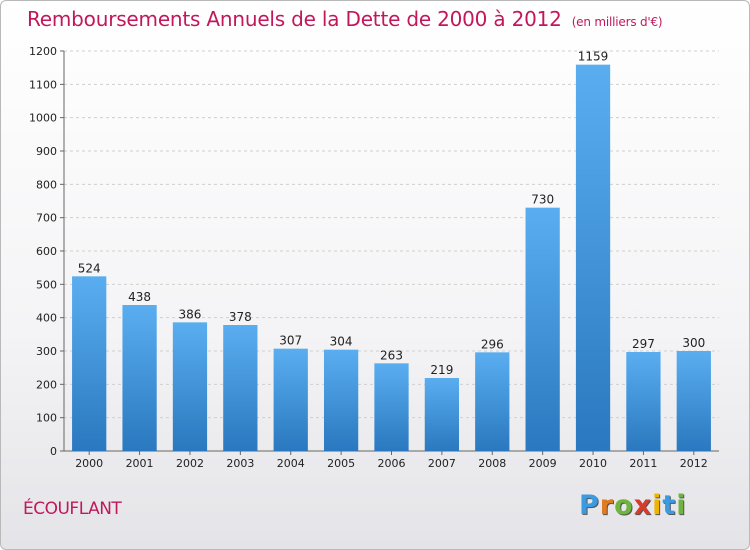  Describe the element at coordinates (392, 463) in the screenshot. I see `x-tick-label: 2006` at that location.